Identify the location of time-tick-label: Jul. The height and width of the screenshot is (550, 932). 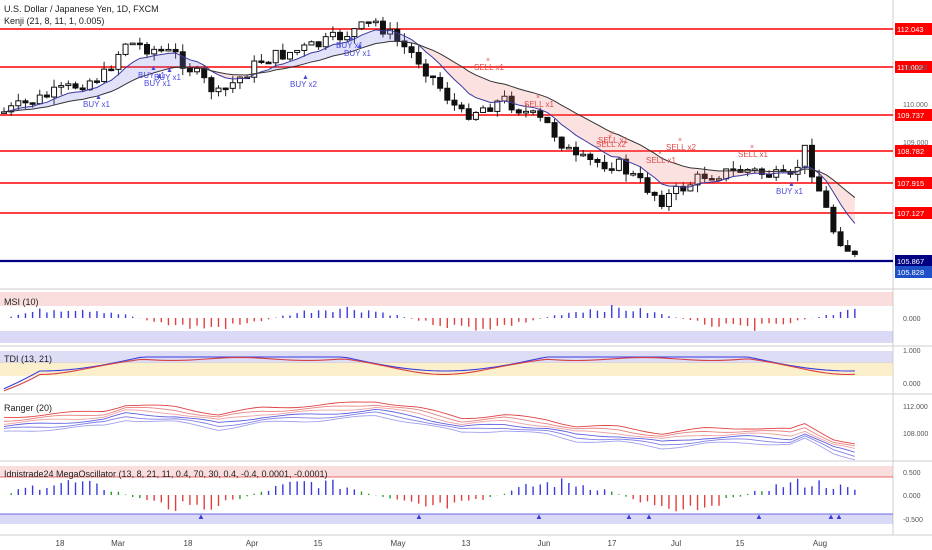
(676, 543).